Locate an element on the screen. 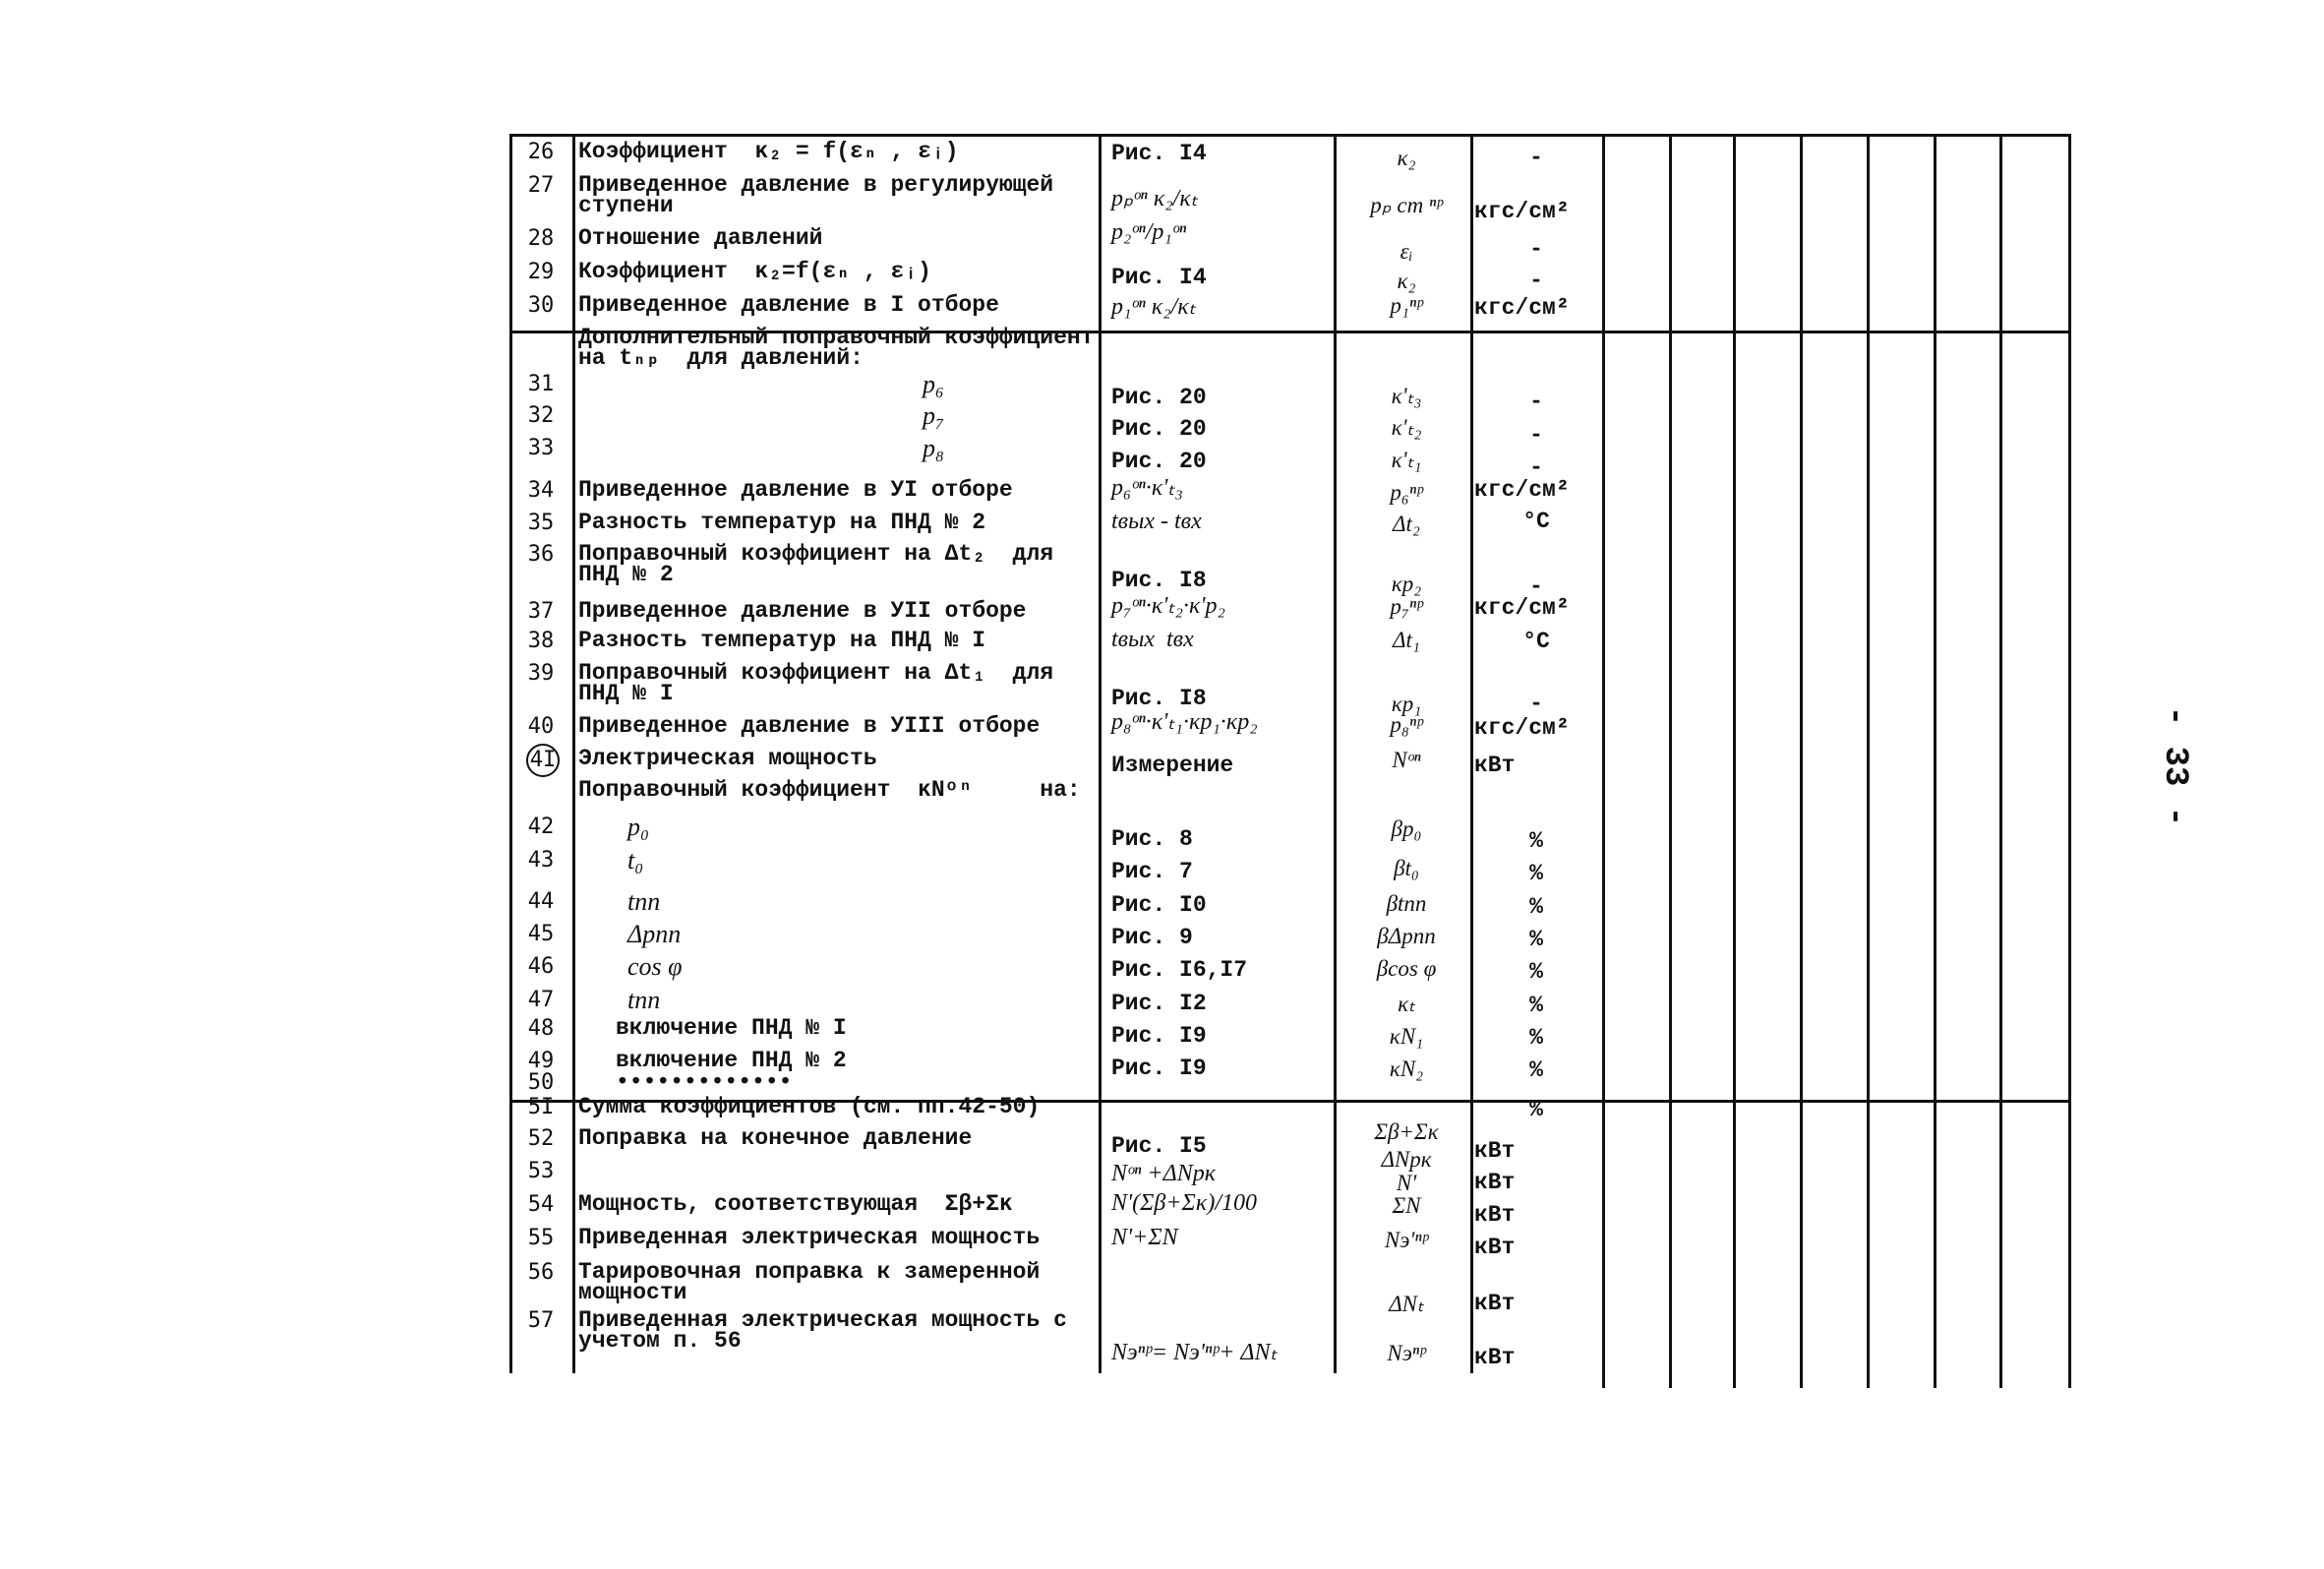 This screenshot has width=2324, height=1569. row-number: 54 is located at coordinates (541, 1205).